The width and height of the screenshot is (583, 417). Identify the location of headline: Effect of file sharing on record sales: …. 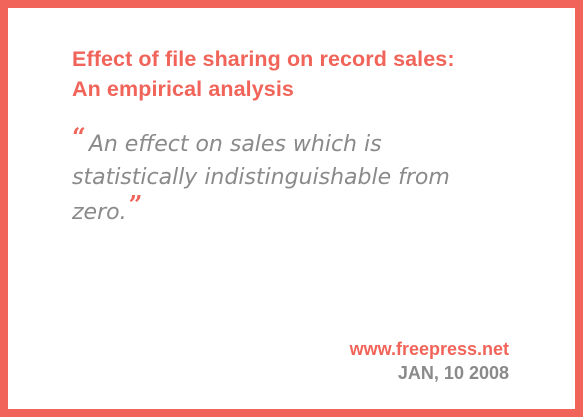
(307, 74).